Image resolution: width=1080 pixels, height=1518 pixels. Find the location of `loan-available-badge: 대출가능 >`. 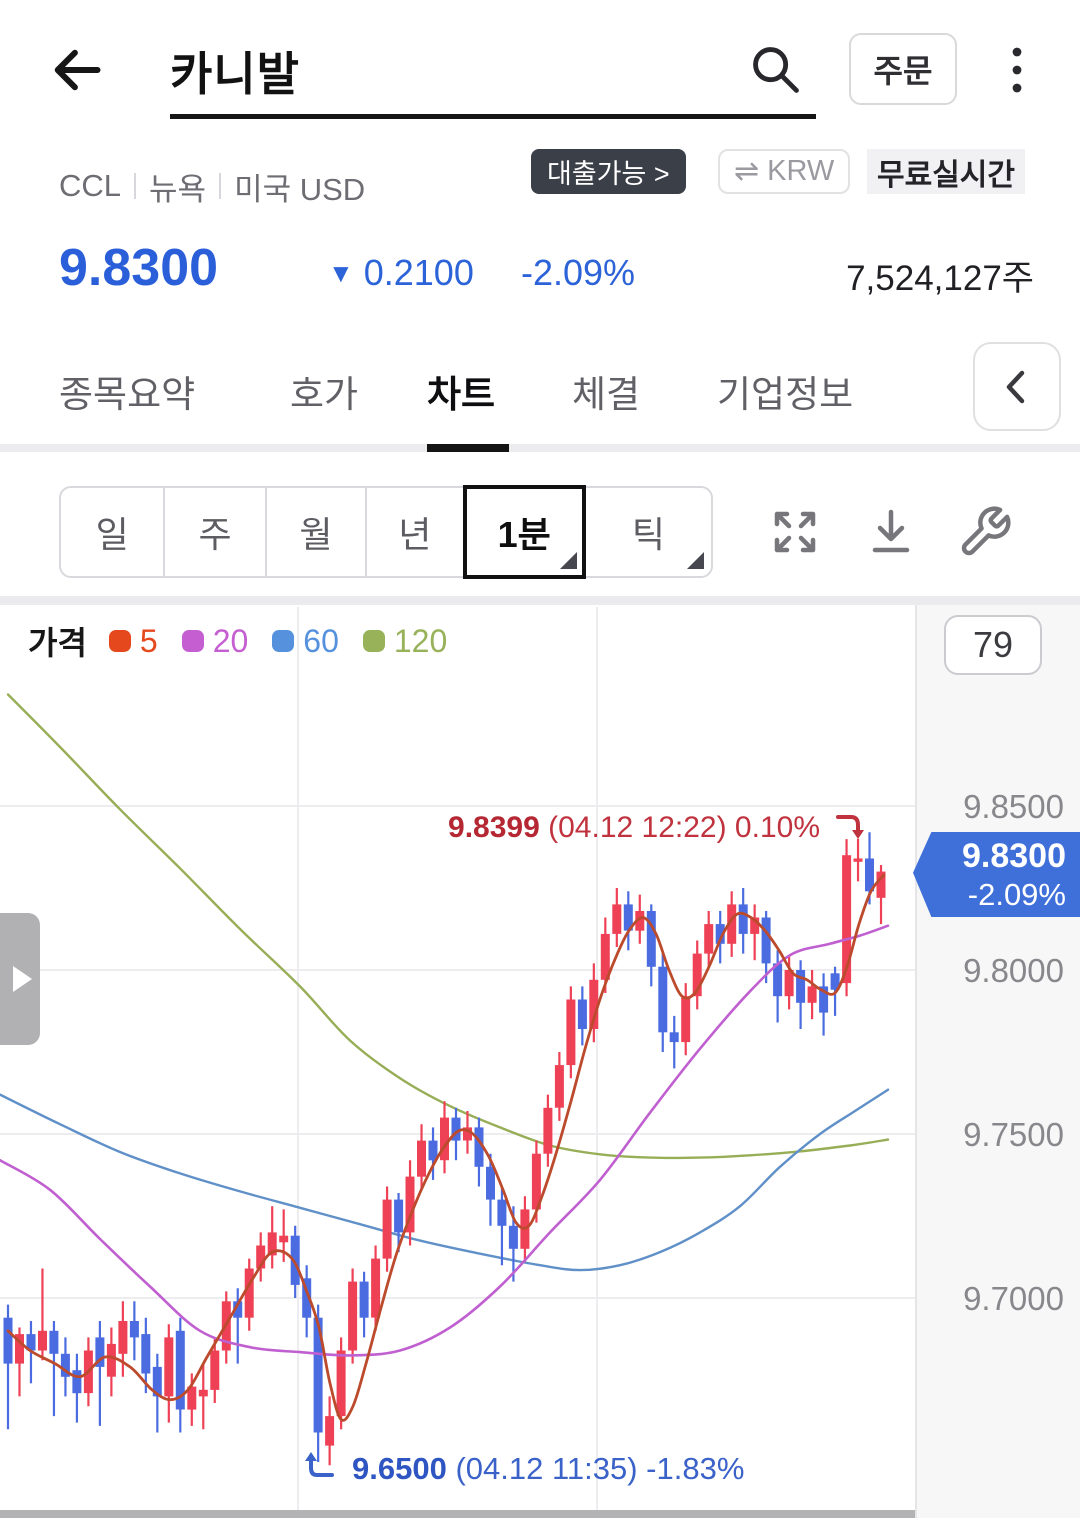

loan-available-badge: 대출가능 > is located at coordinates (608, 171).